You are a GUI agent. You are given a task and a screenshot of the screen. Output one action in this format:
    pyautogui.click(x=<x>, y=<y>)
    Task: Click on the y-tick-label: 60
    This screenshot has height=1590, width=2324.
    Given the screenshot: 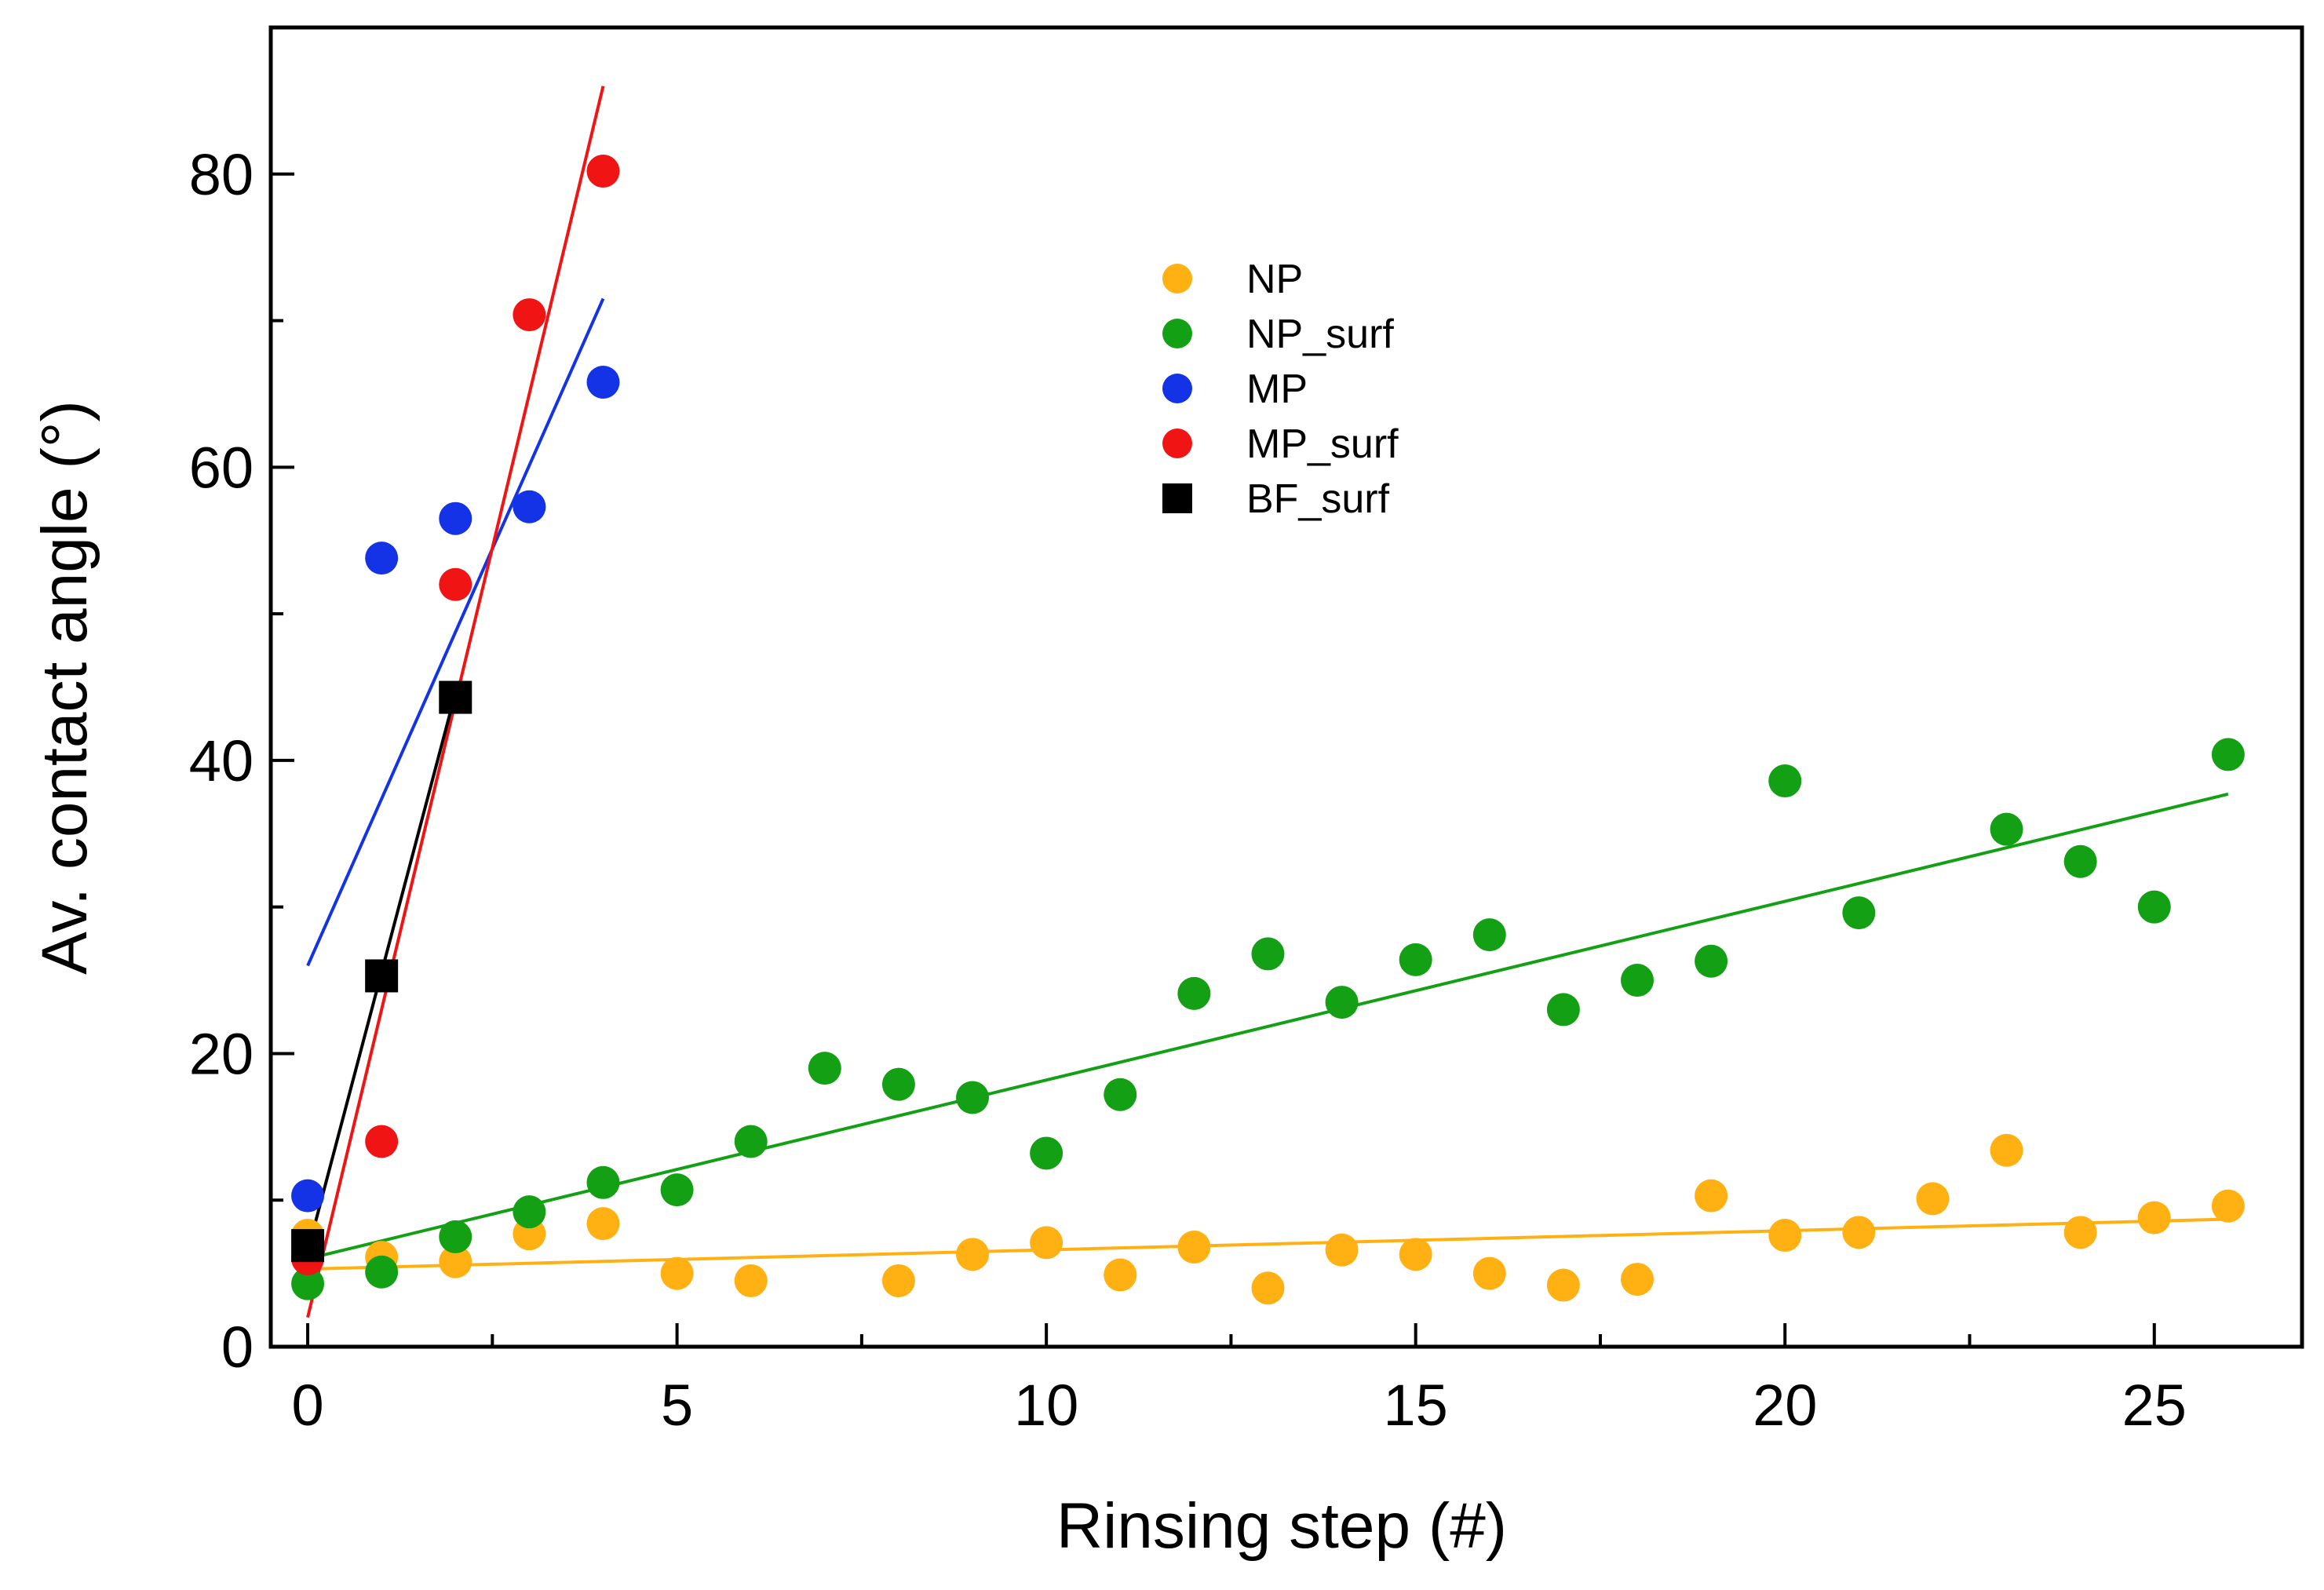 What is the action you would take?
    pyautogui.click(x=222, y=467)
    